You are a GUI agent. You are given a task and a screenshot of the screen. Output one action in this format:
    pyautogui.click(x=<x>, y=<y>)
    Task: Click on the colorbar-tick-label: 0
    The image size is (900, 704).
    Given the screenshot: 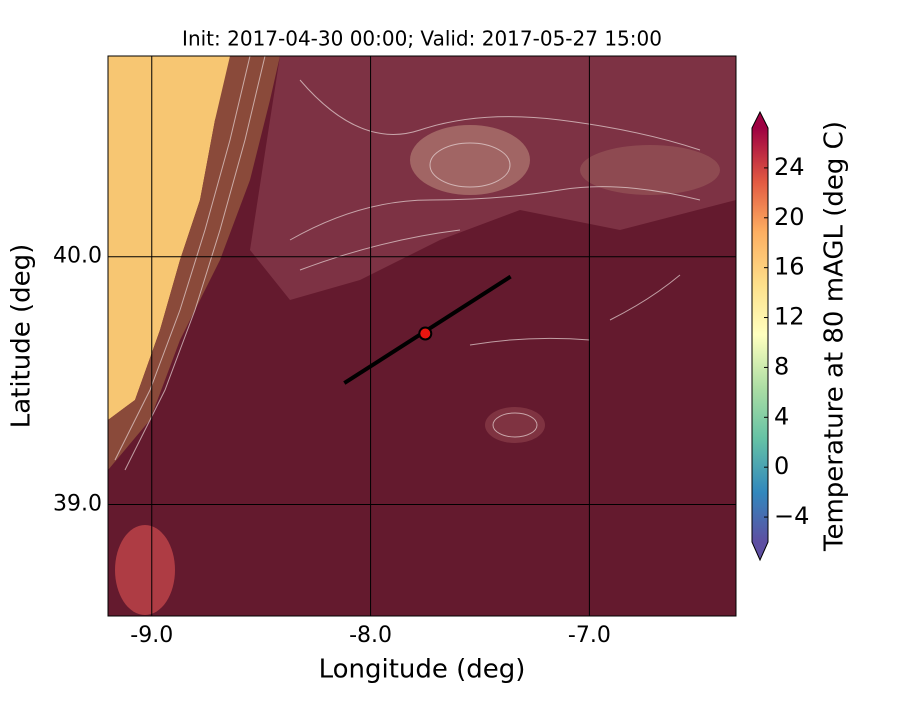 What is the action you would take?
    pyautogui.click(x=781, y=466)
    